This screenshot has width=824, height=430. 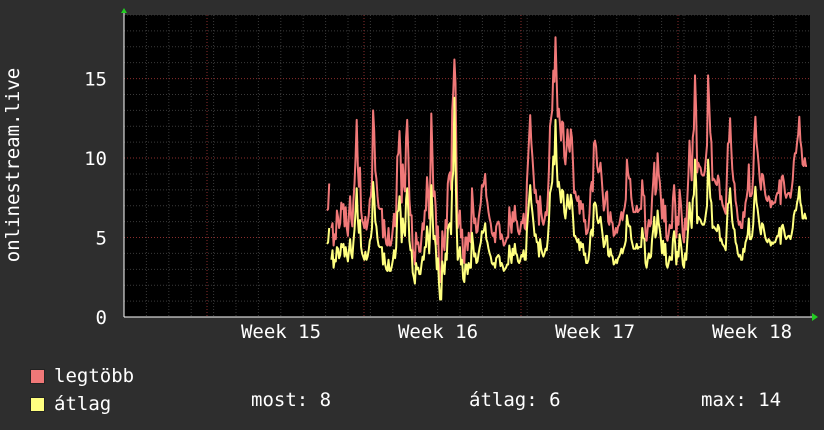 What do you see at coordinates (37, 404) in the screenshot?
I see `legend-swatch-atlag` at bounding box center [37, 404].